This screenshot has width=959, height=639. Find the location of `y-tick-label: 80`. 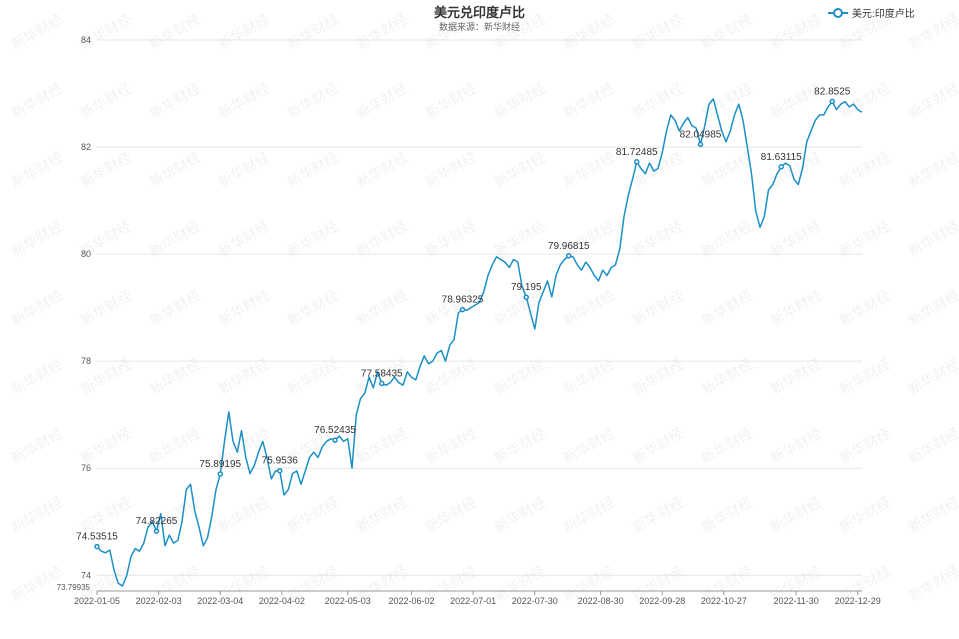

y-tick-label: 80 is located at coordinates (86, 254).